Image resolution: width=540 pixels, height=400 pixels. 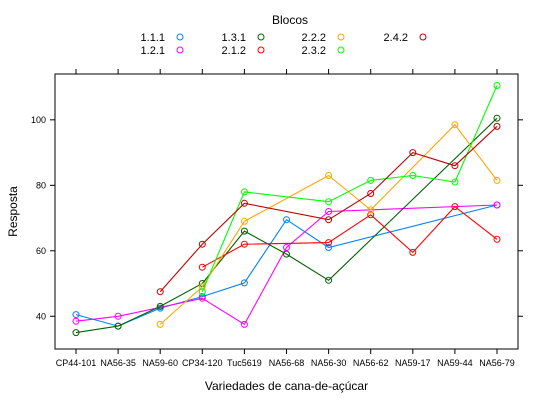 I want to click on y-tick-label: 40, so click(x=41, y=316).